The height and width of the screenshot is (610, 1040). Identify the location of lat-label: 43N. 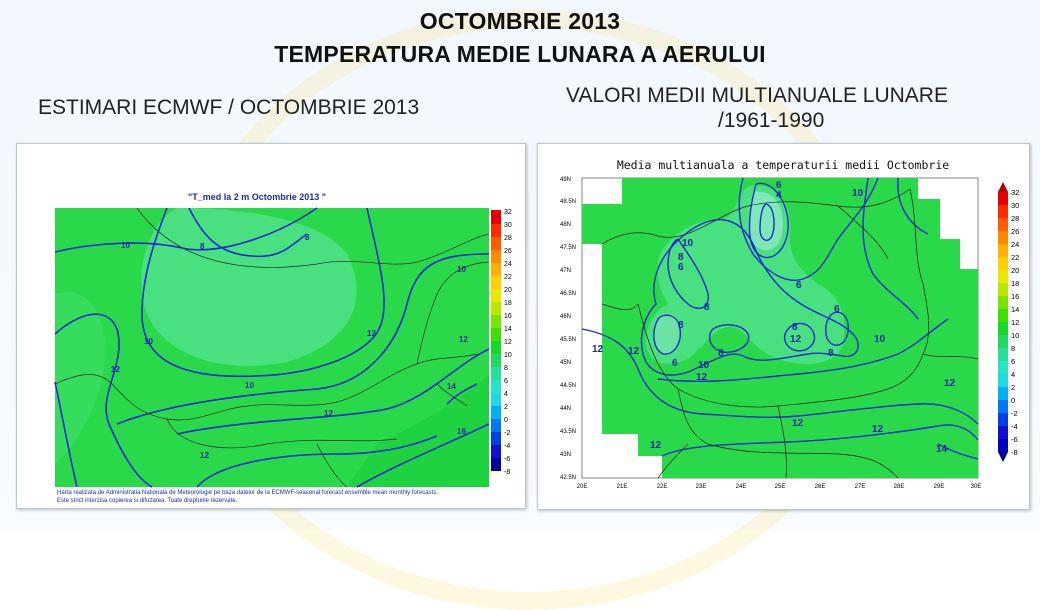
(565, 455).